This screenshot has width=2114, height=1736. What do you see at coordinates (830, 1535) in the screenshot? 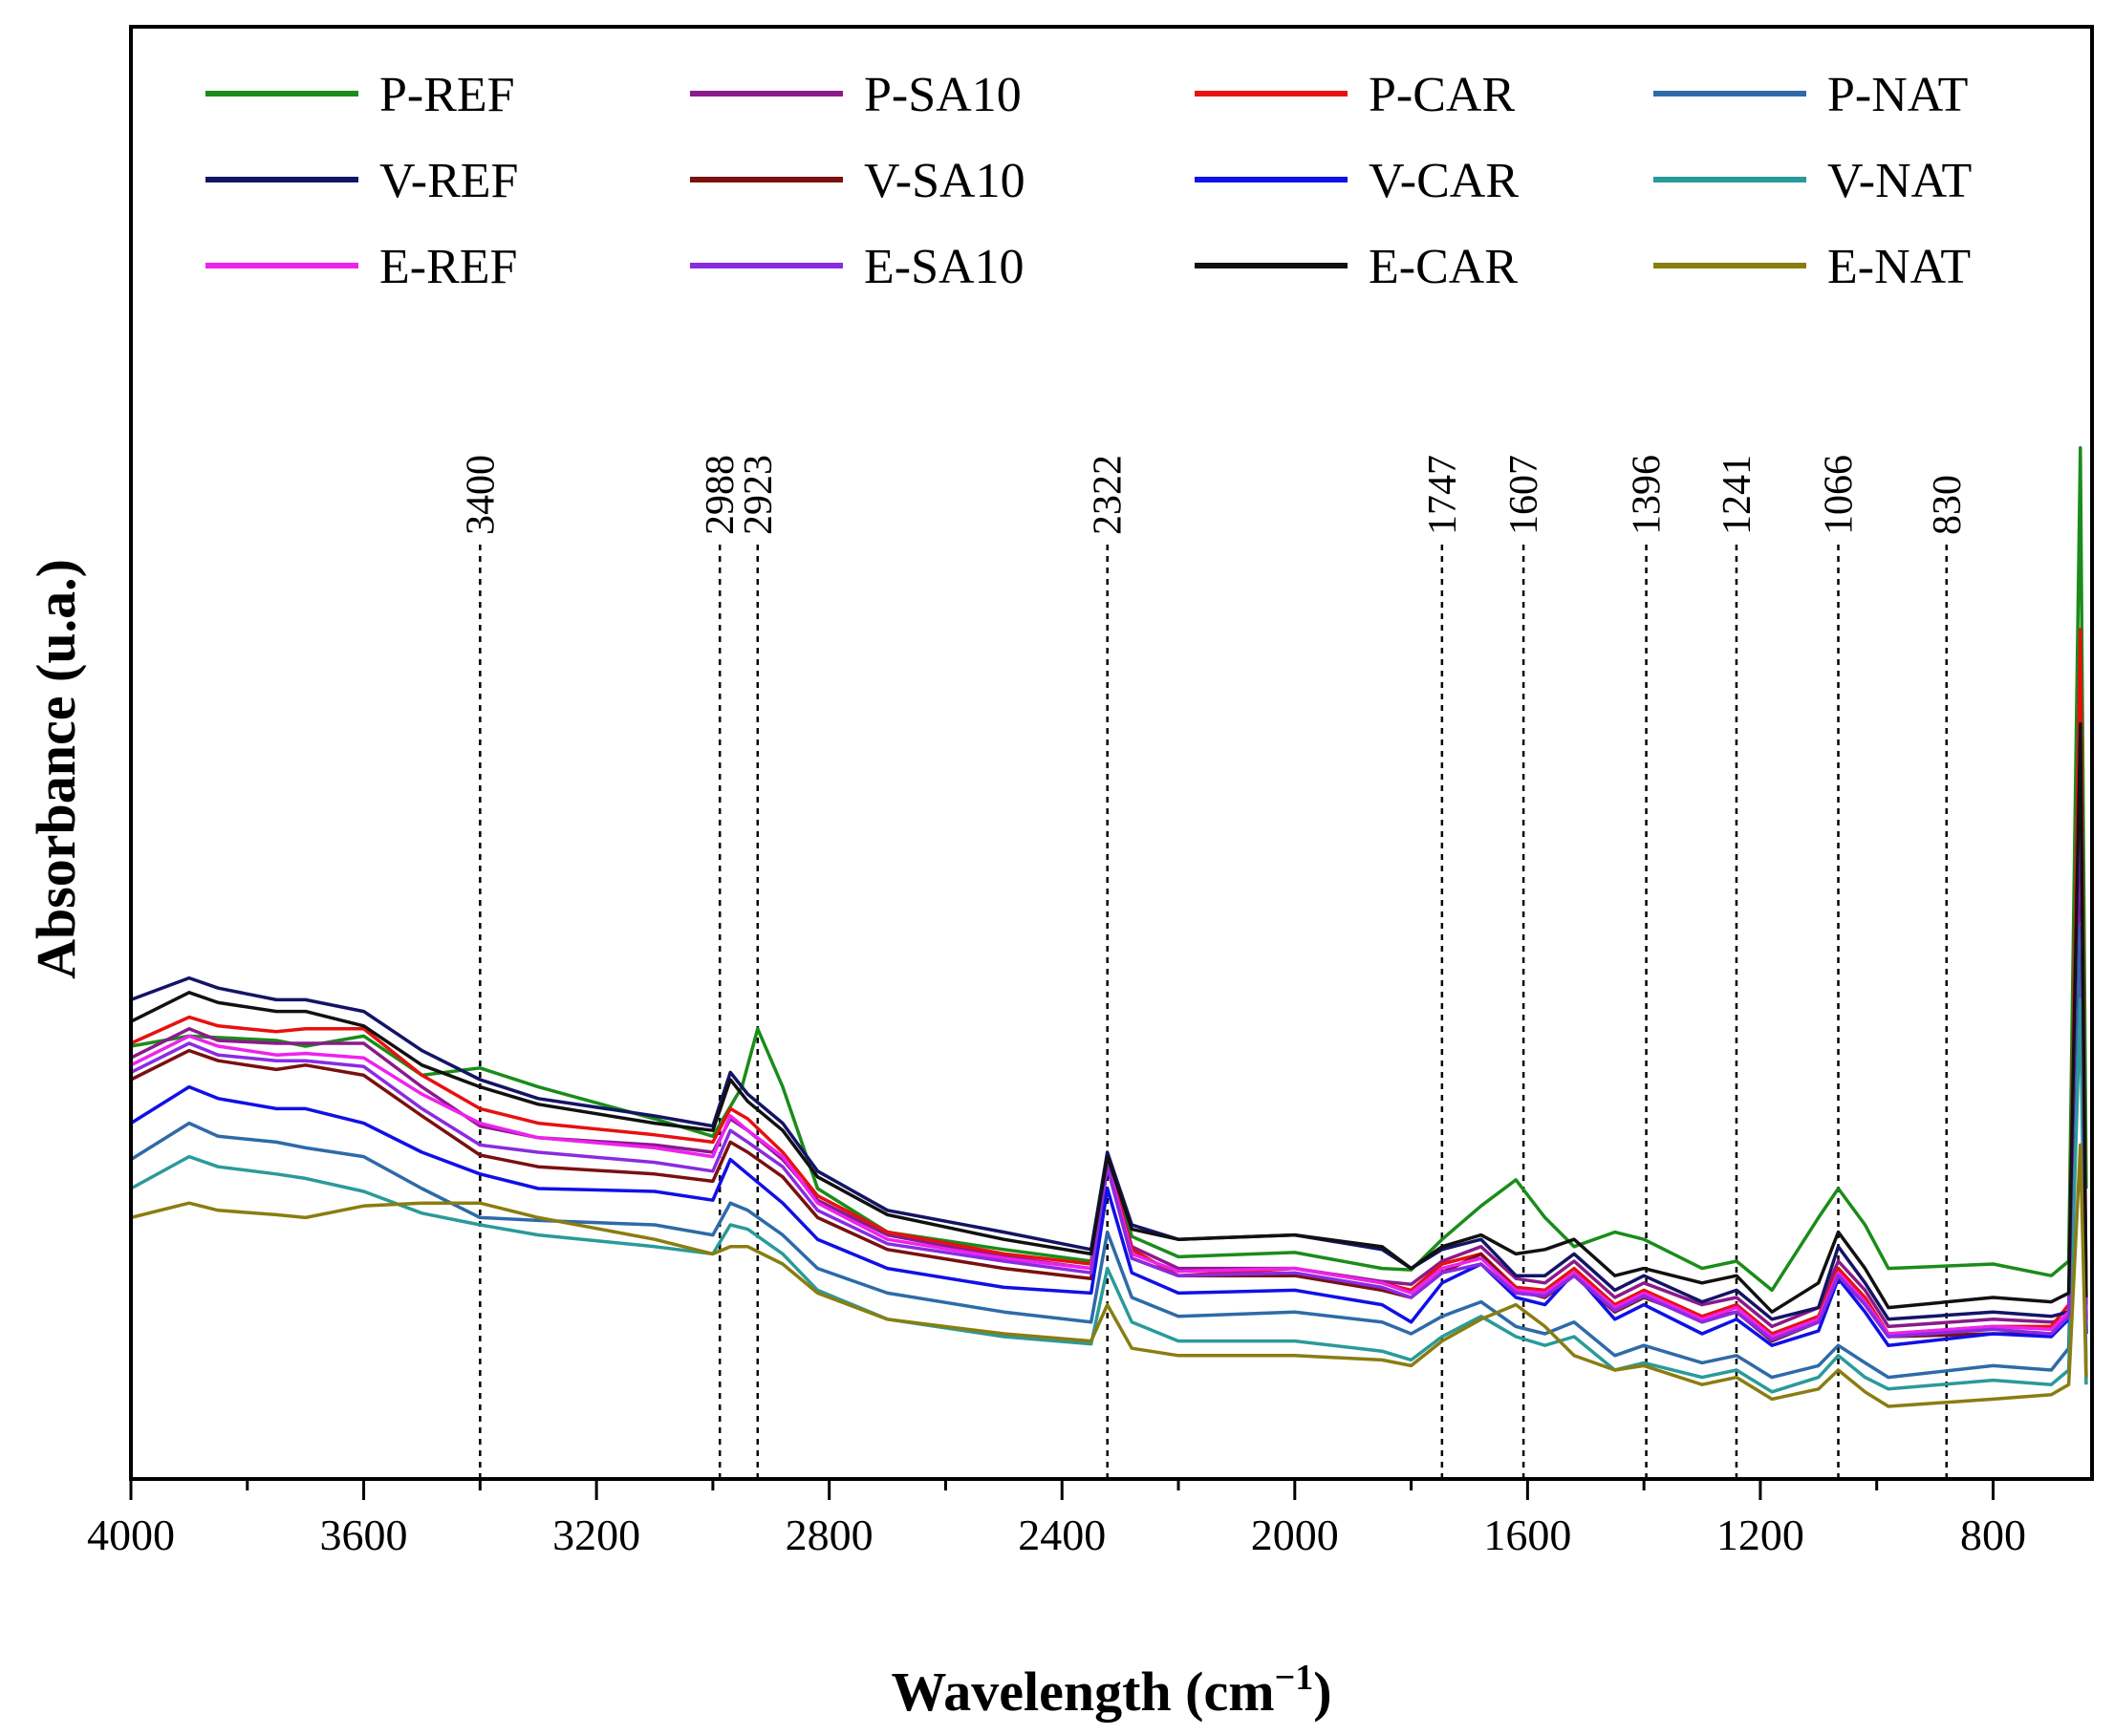
I see `x-tick-label: 2800` at bounding box center [830, 1535].